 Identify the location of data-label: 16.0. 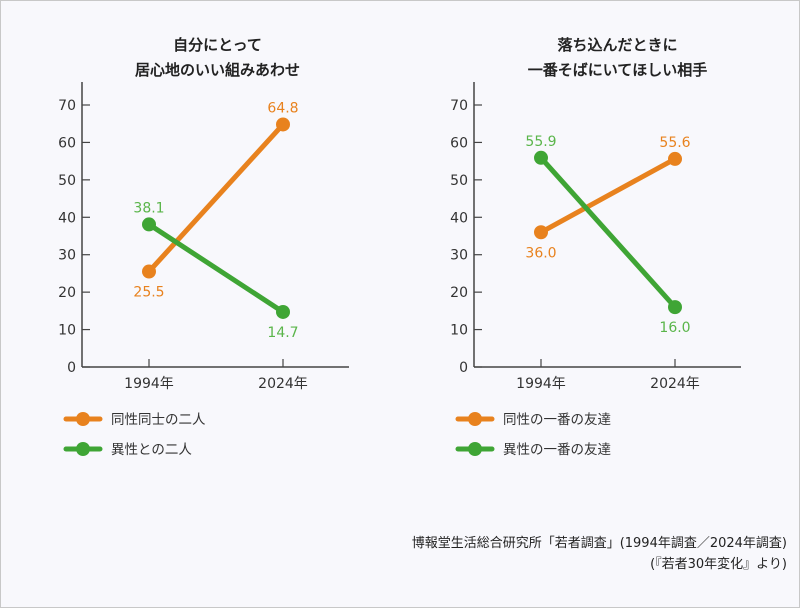
(674, 328).